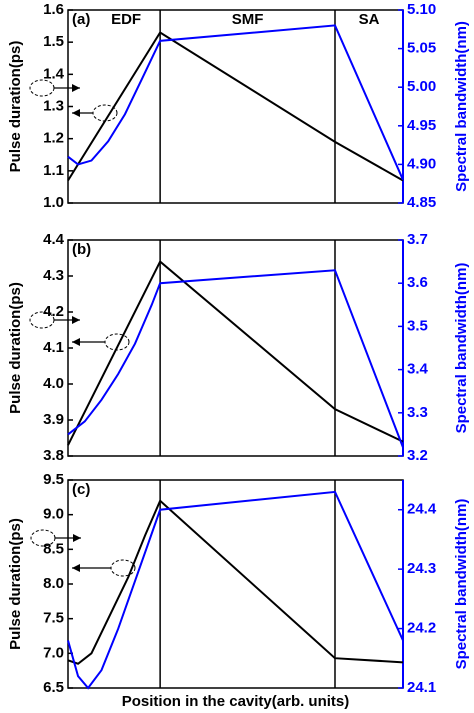  Describe the element at coordinates (248, 19) in the screenshot. I see `section-label: SMF` at that location.